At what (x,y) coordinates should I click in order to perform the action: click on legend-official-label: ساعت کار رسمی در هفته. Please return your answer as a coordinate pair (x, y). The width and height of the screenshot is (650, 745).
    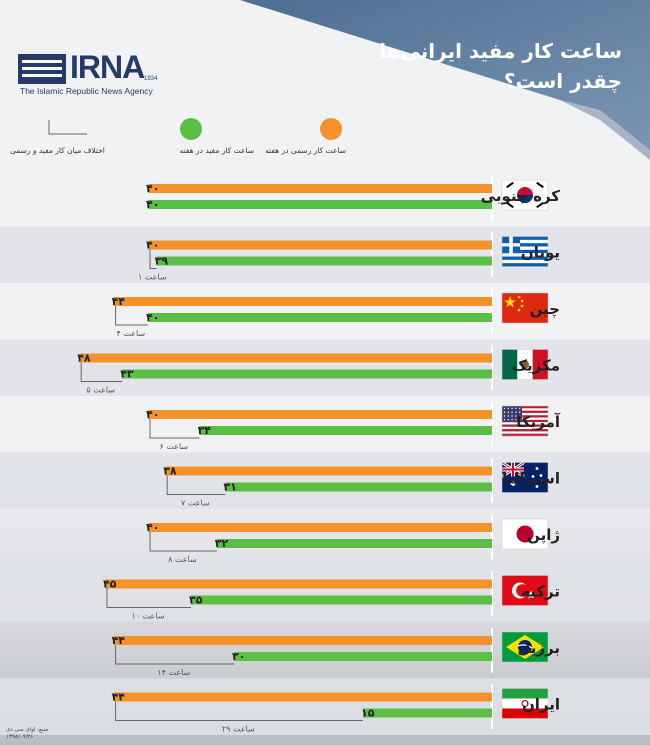
    Looking at the image, I should click on (305, 150).